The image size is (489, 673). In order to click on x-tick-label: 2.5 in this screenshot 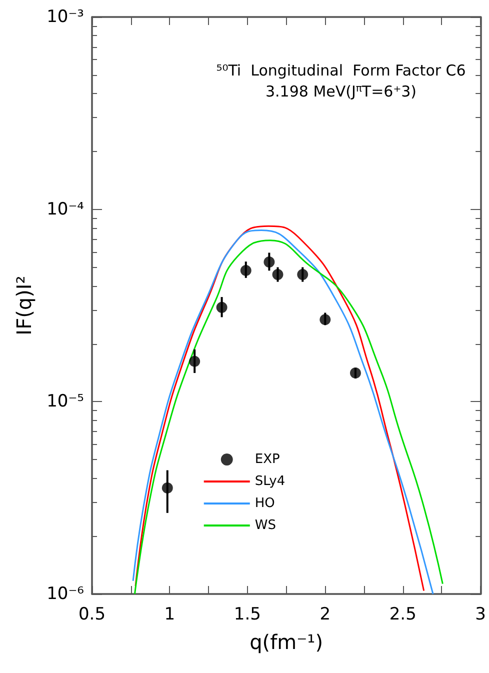, I will do `click(402, 614)`.